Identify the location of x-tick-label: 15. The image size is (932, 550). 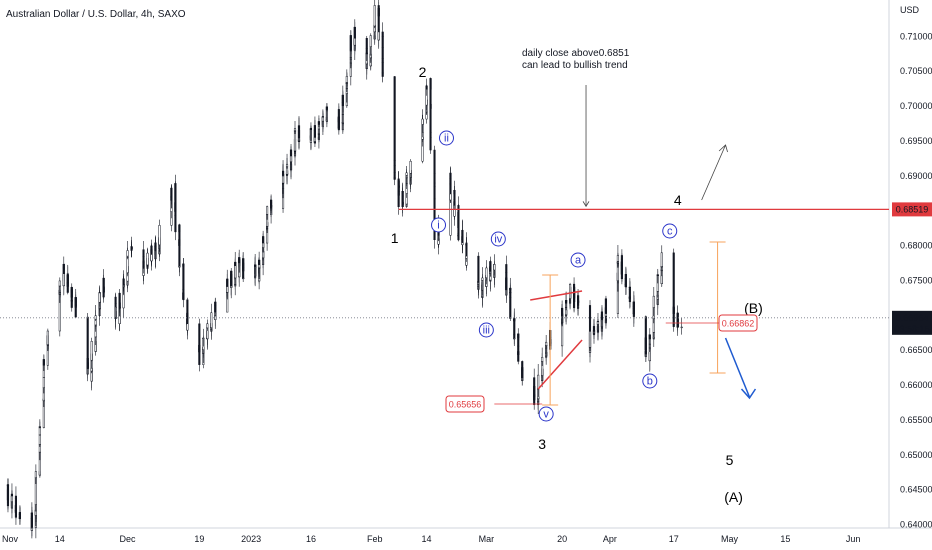
(785, 539).